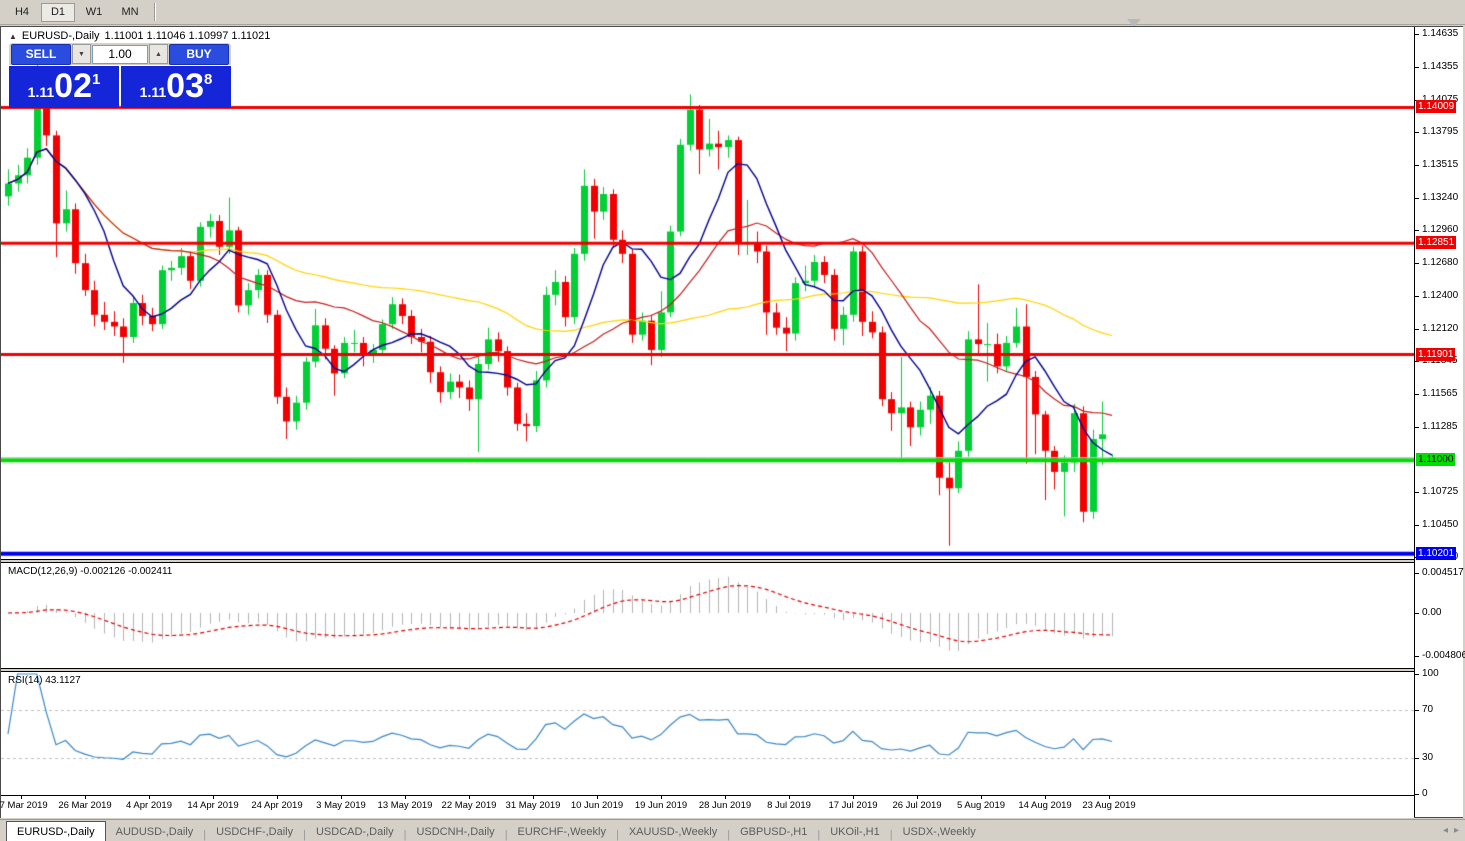  What do you see at coordinates (199, 54) in the screenshot?
I see `buy-button: BUY` at bounding box center [199, 54].